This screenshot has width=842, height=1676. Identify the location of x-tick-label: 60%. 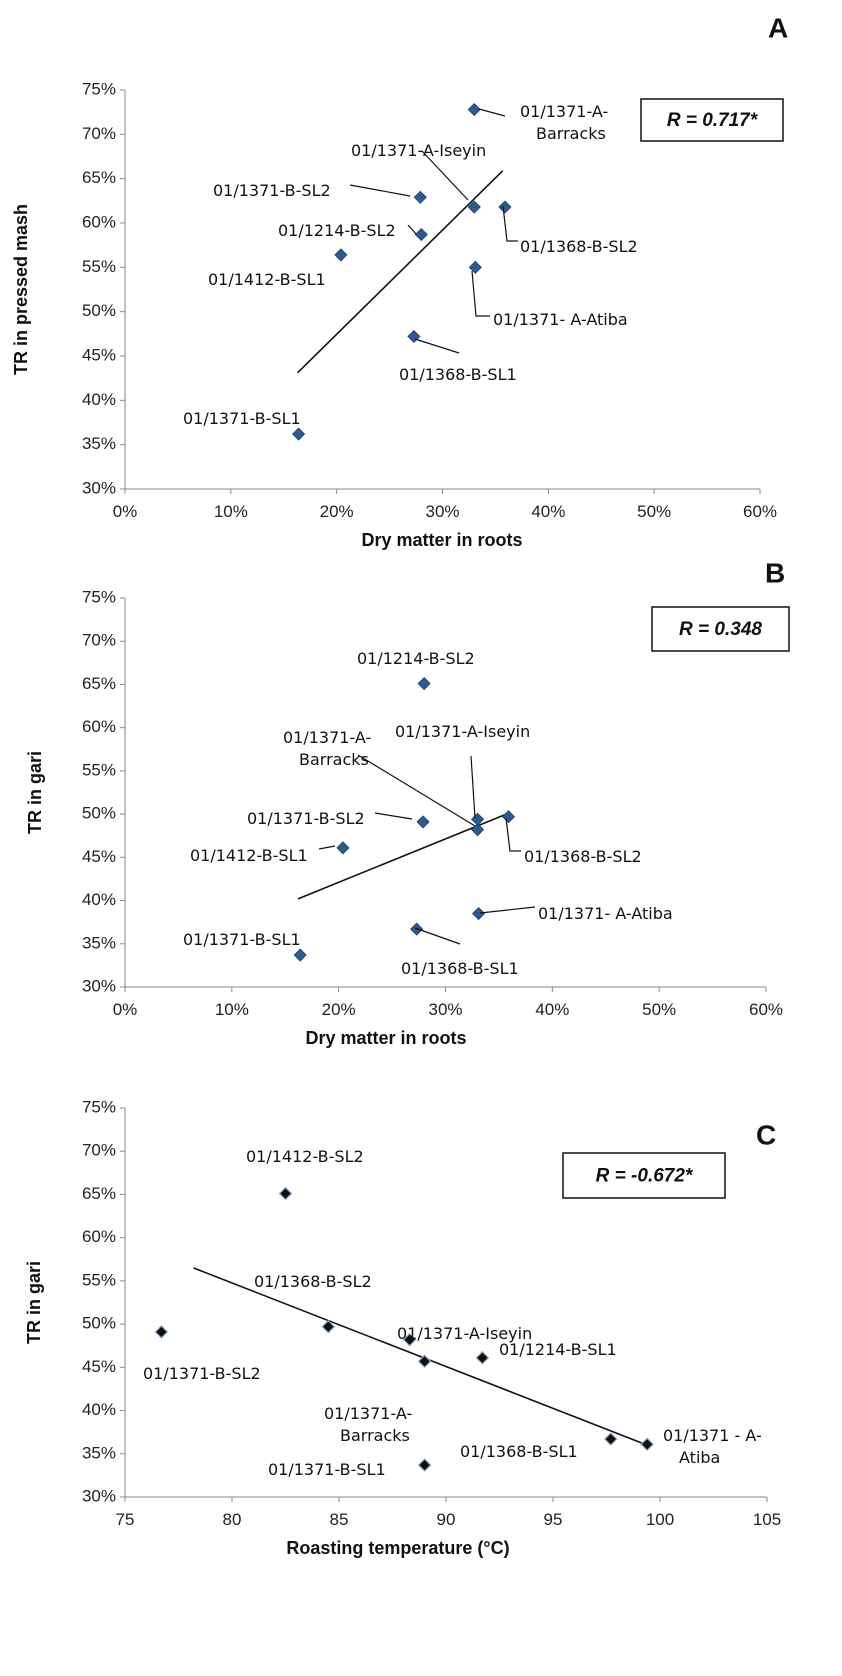
(766, 1009).